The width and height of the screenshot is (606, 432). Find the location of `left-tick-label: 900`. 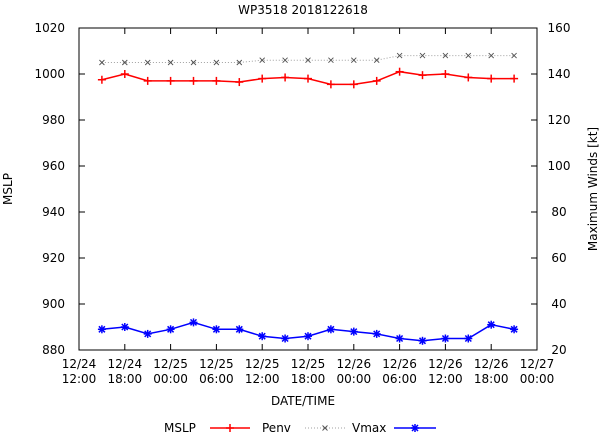

left-tick-label: 900 is located at coordinates (53, 304).